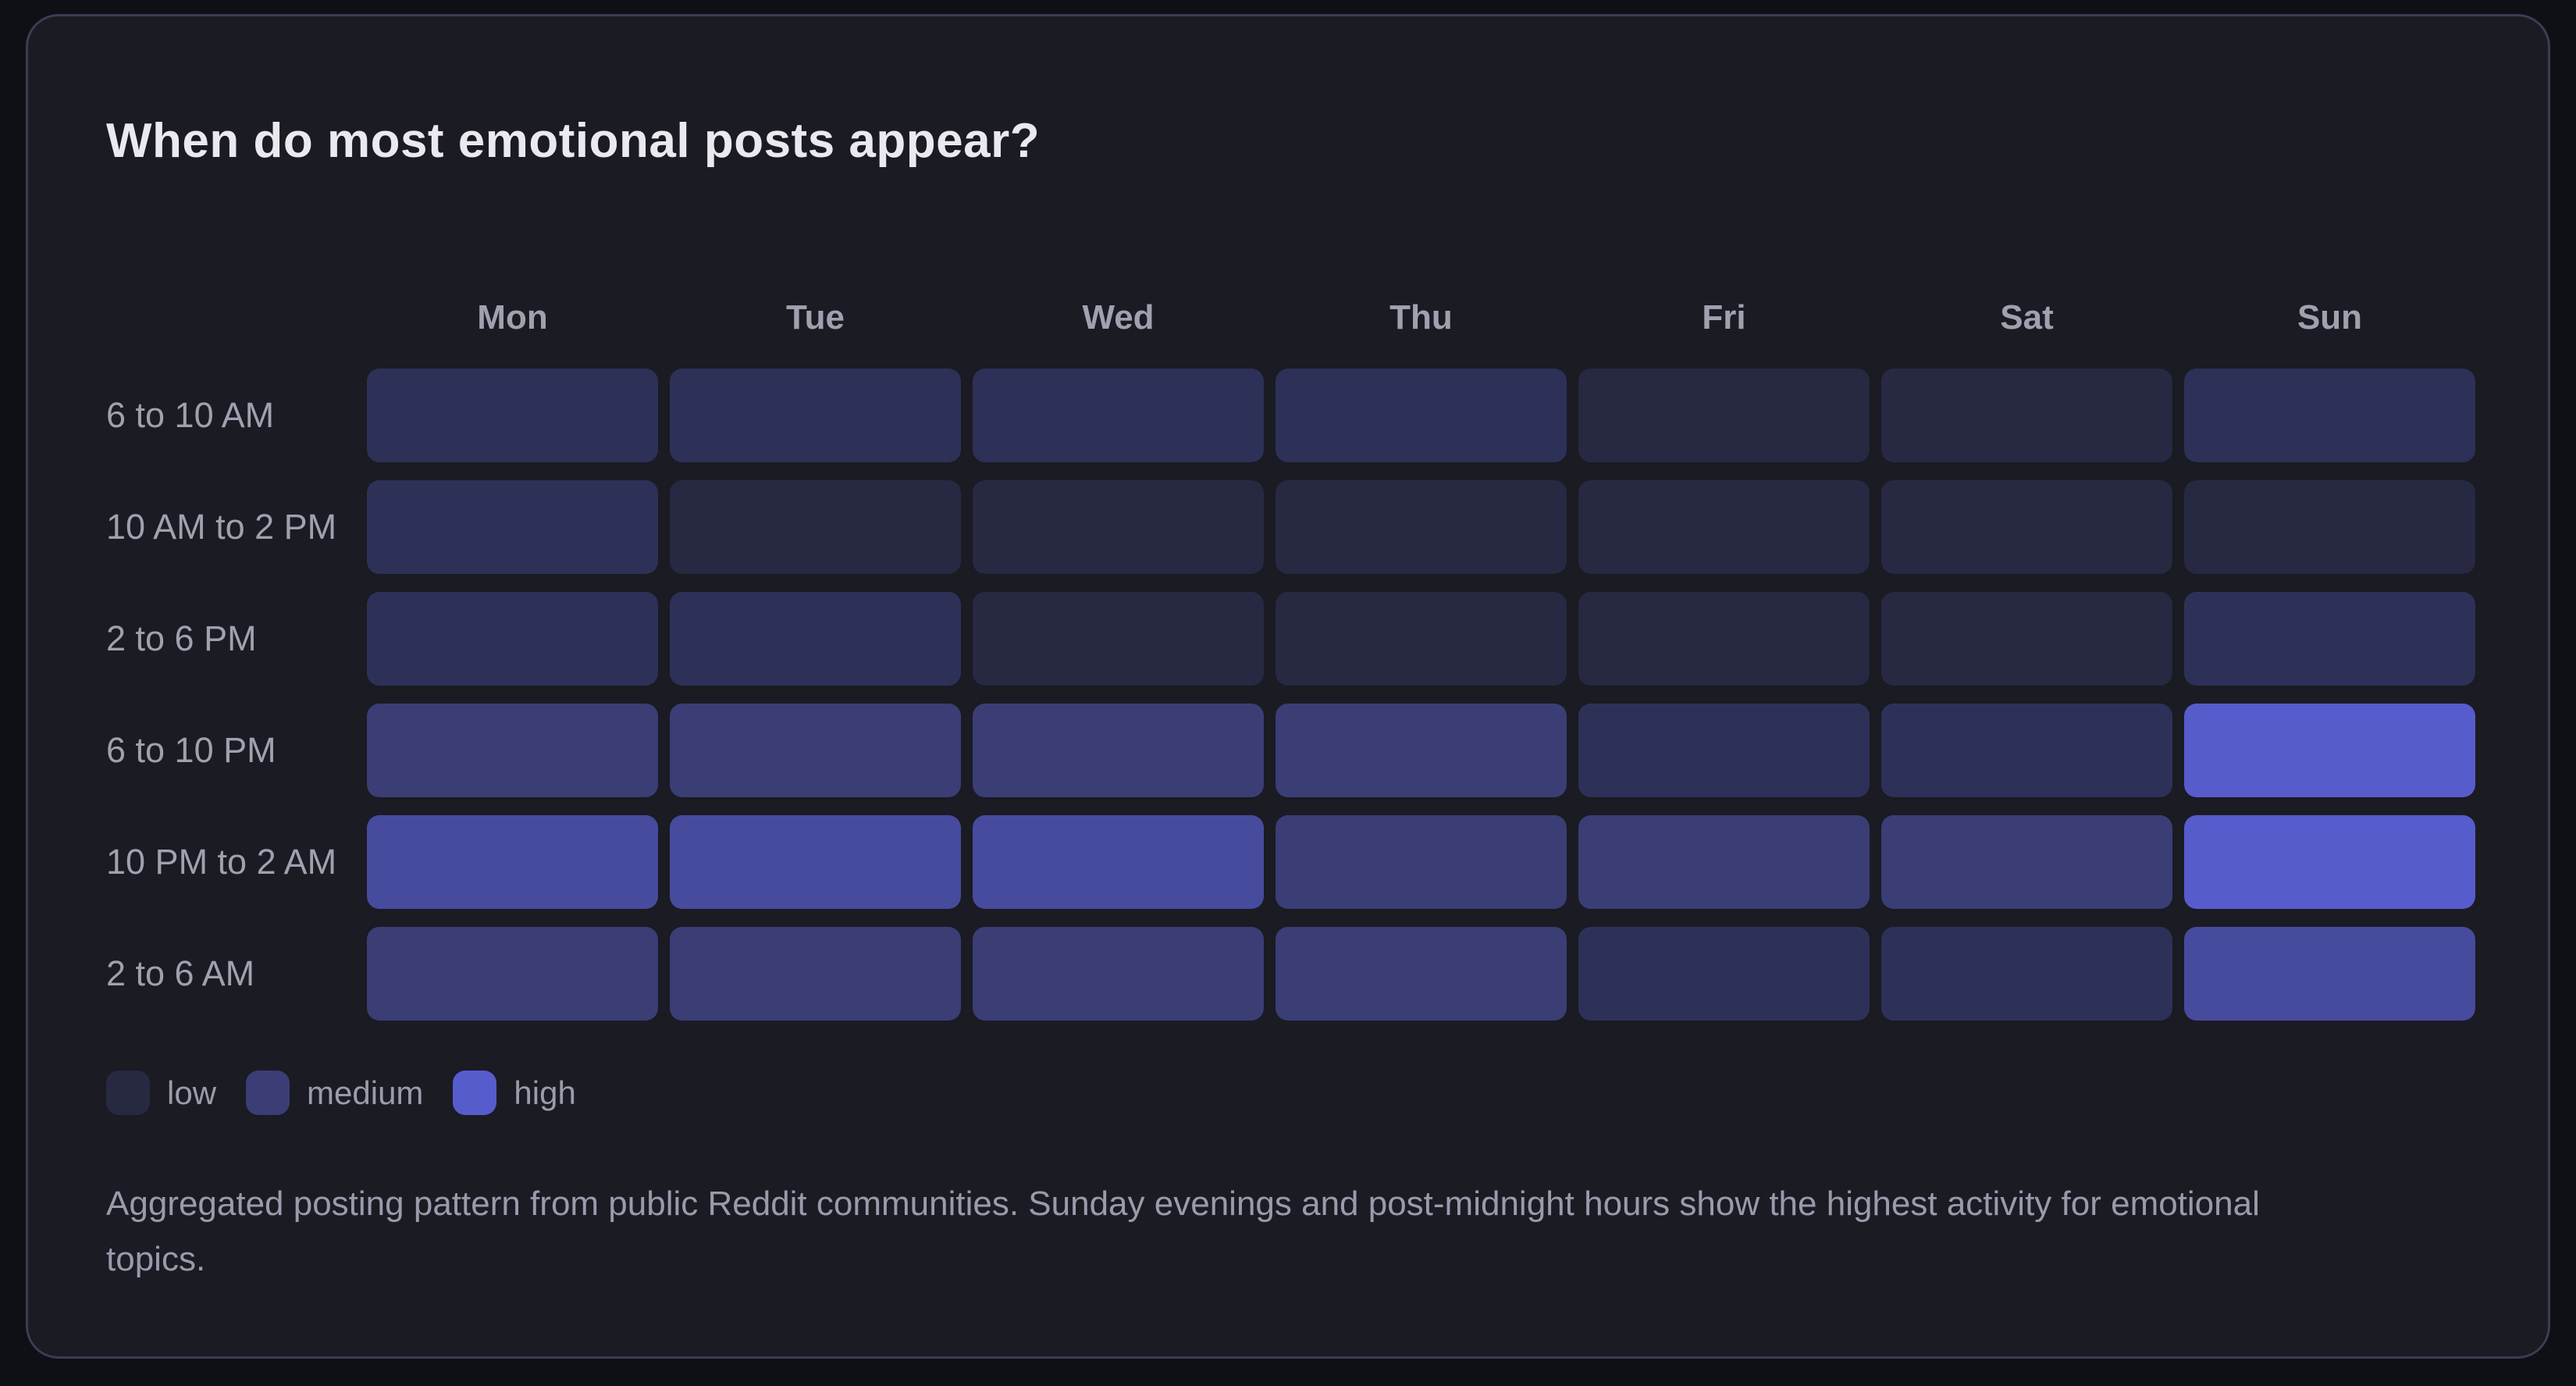  Describe the element at coordinates (573, 141) in the screenshot. I see `page-title: When do most emotional posts appear?` at that location.